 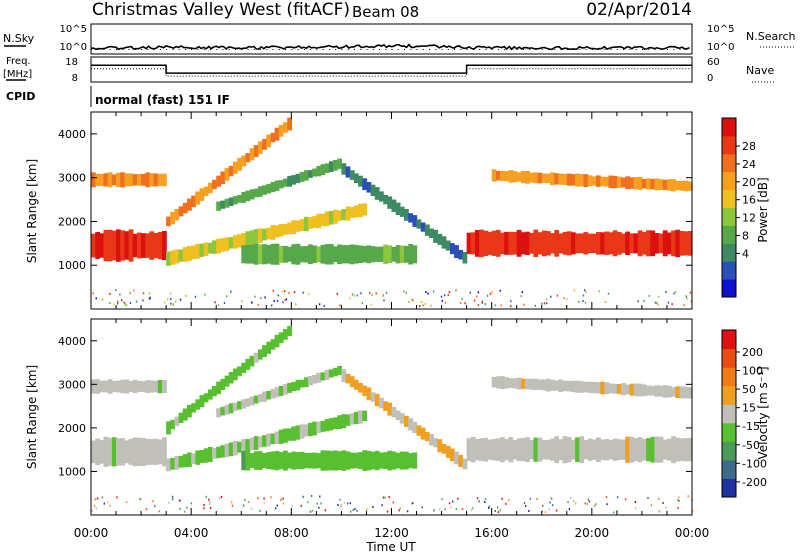 I want to click on nave-label: Nave, so click(x=760, y=70).